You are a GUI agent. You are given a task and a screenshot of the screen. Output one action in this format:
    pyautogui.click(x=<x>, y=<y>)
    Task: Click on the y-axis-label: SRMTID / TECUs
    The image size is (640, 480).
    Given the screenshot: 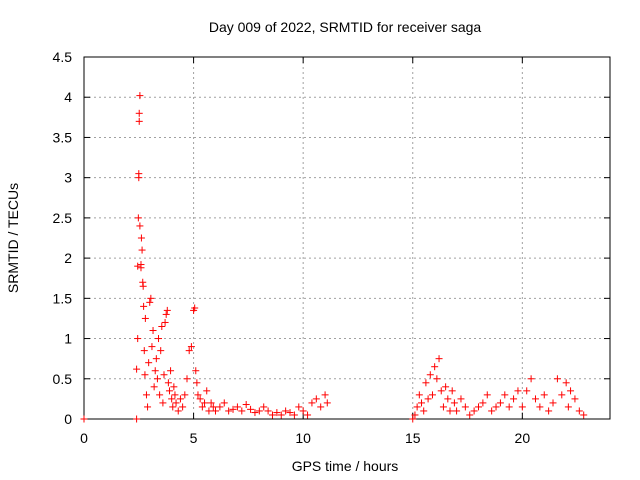 What is the action you would take?
    pyautogui.click(x=13, y=238)
    